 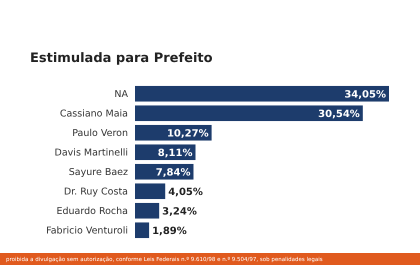 I want to click on y-tick-label: Fabricio Venturoli, so click(x=87, y=231).